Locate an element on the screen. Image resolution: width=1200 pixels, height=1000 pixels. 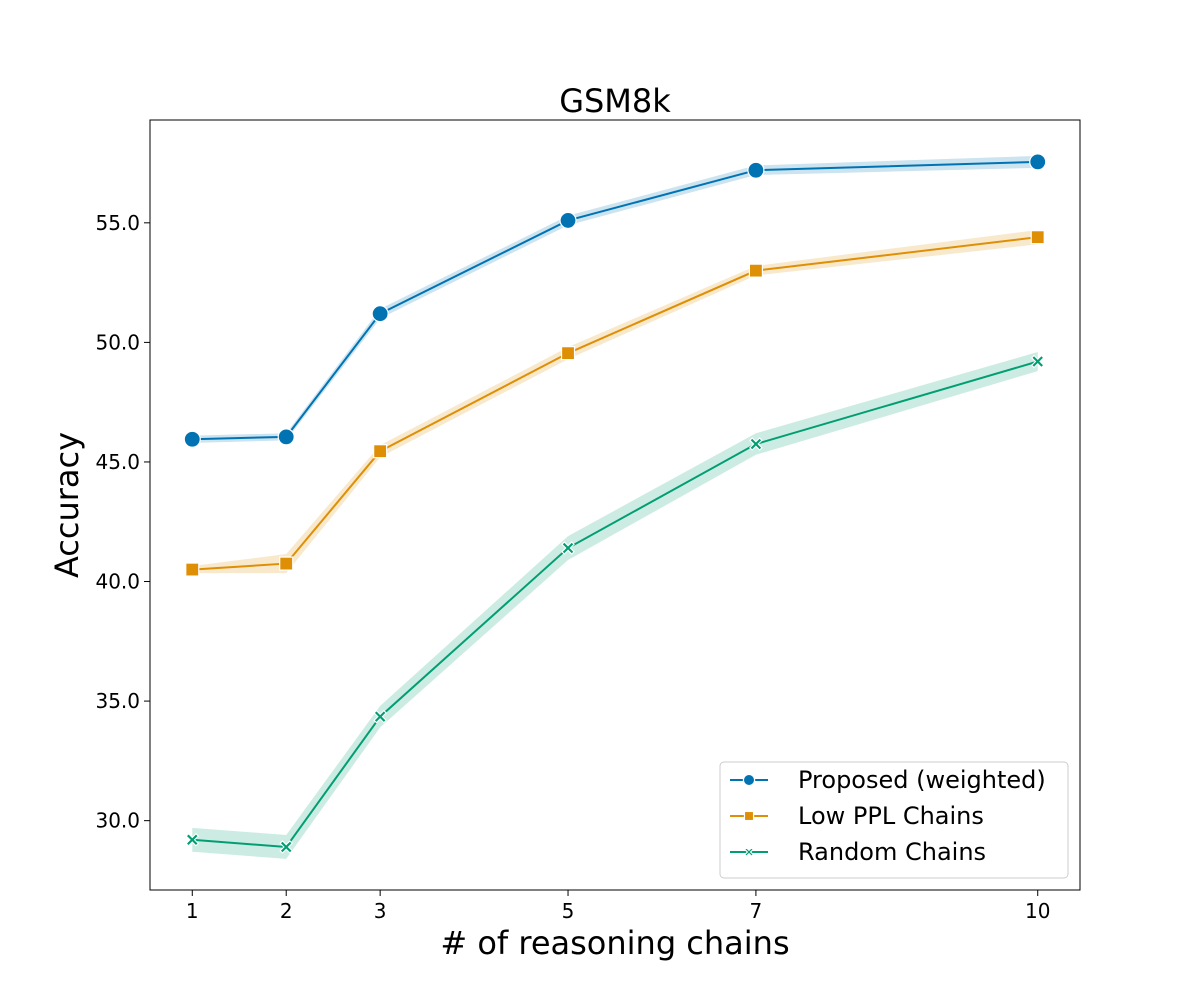
y-tick-label: 30.0 is located at coordinates (117, 821).